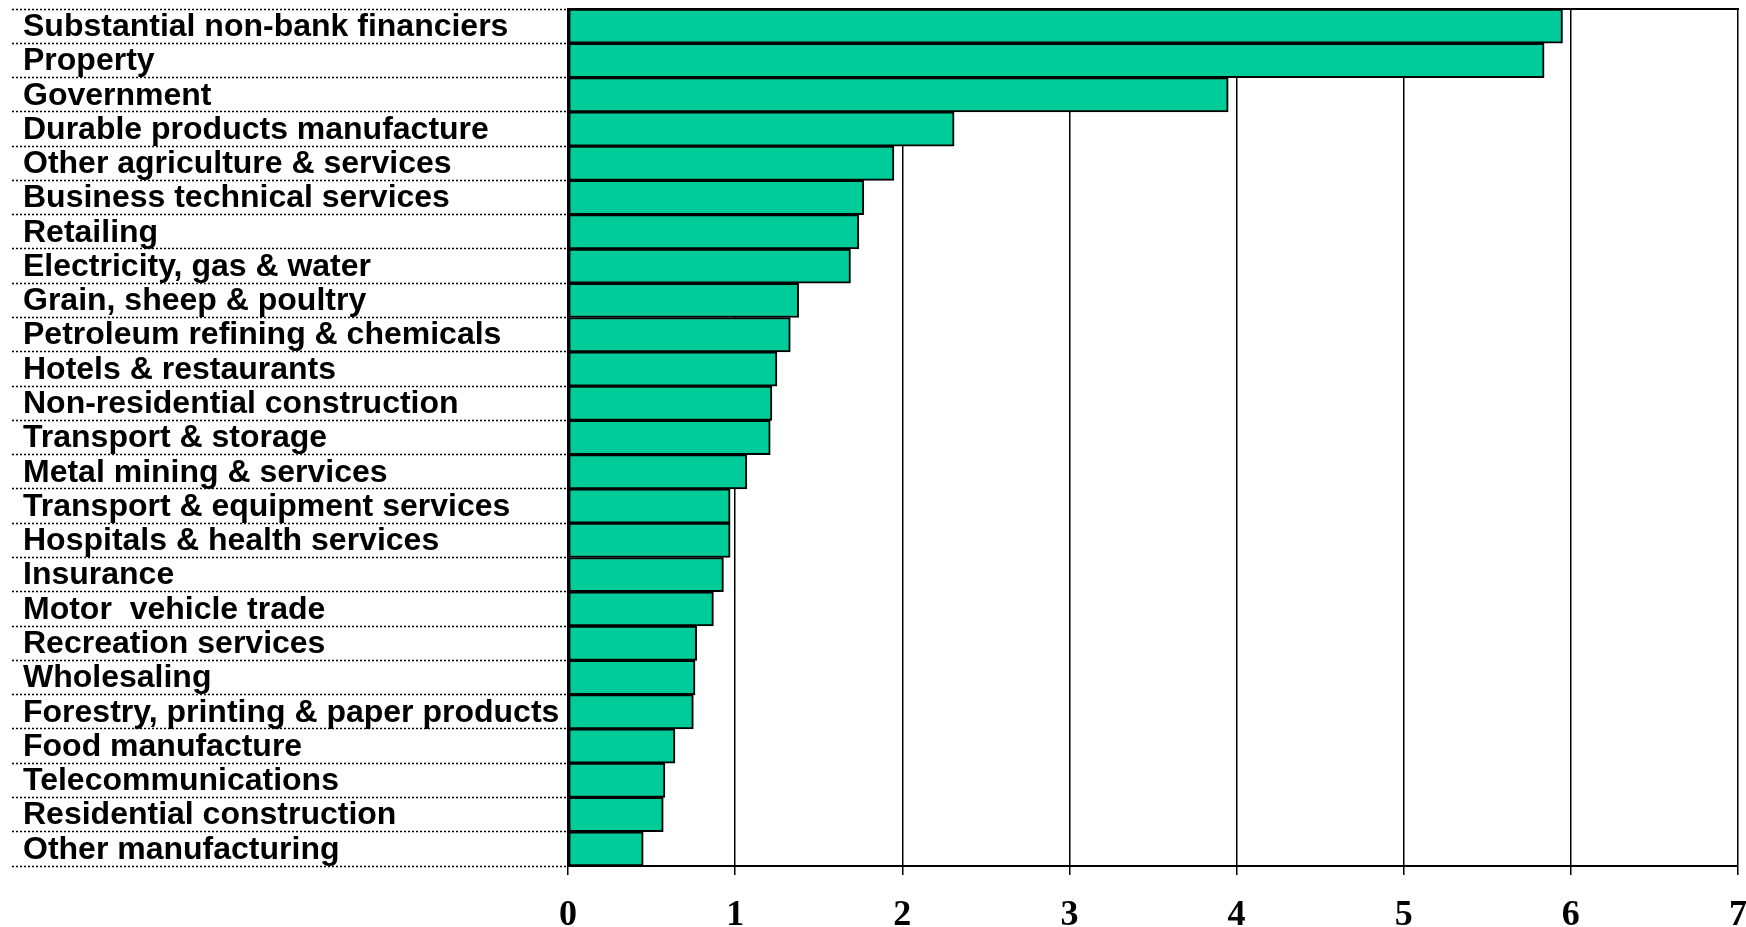 This screenshot has height=927, width=1746. Describe the element at coordinates (241, 402) in the screenshot. I see `y-tick-label: Non-residential construction` at that location.